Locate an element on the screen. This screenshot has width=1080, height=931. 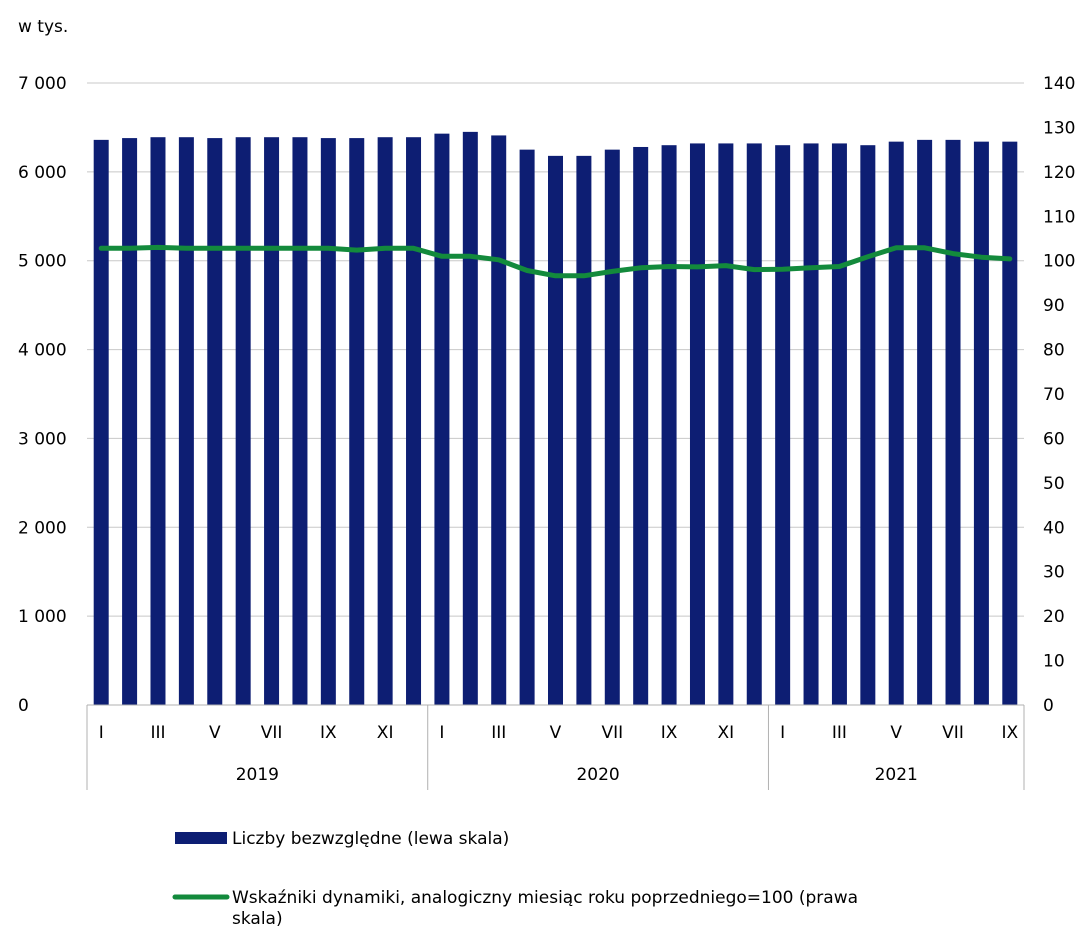
right-tick-label: 100 is located at coordinates (1059, 262).